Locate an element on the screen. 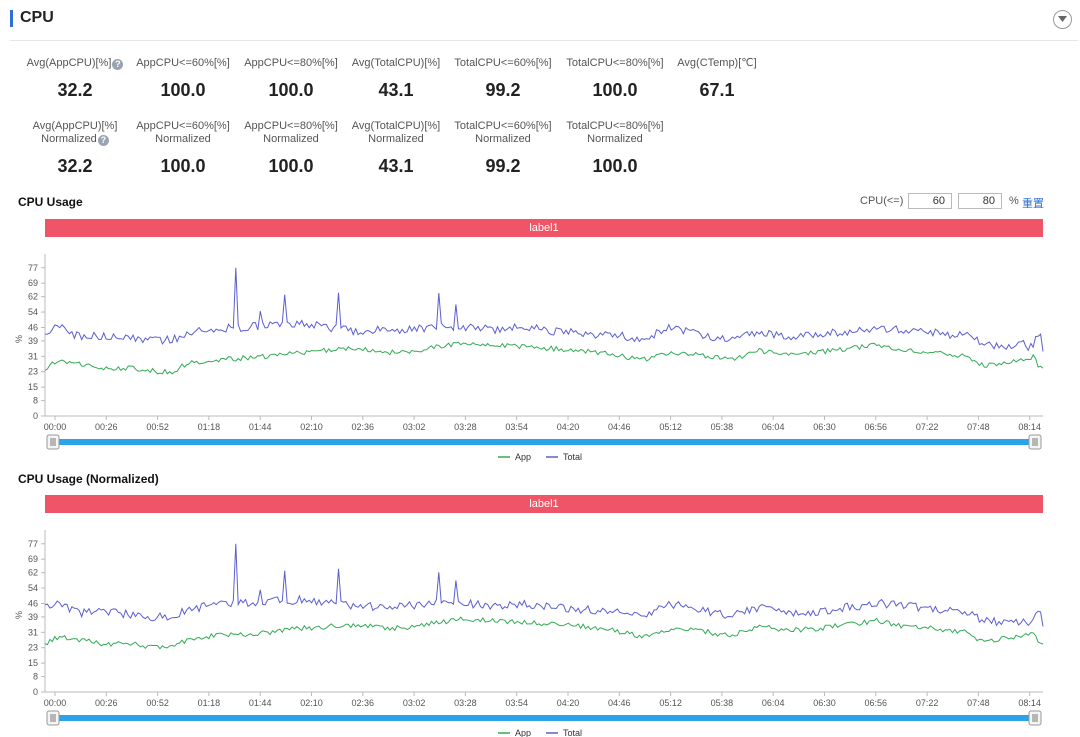 The image size is (1080, 737). stat-avg-app-cpu: Avg(AppCPU)[%]? 32.2 is located at coordinates (75, 79).